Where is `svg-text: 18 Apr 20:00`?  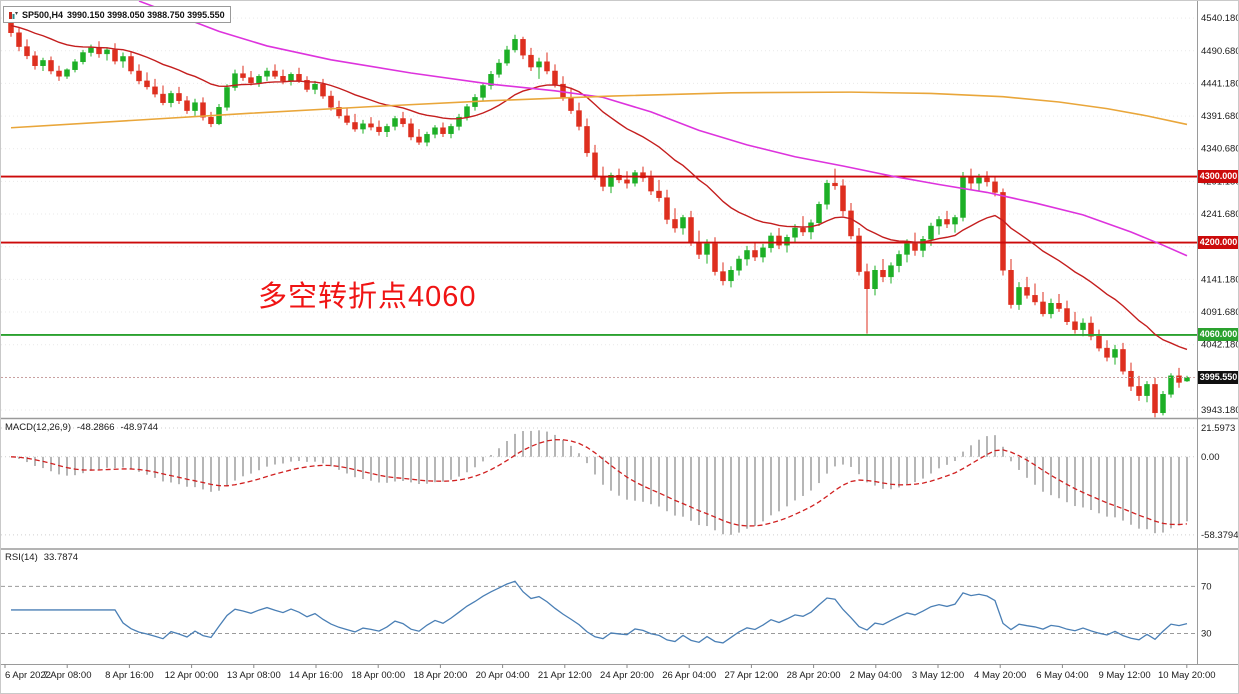 svg-text: 18 Apr 20:00 is located at coordinates (440, 675).